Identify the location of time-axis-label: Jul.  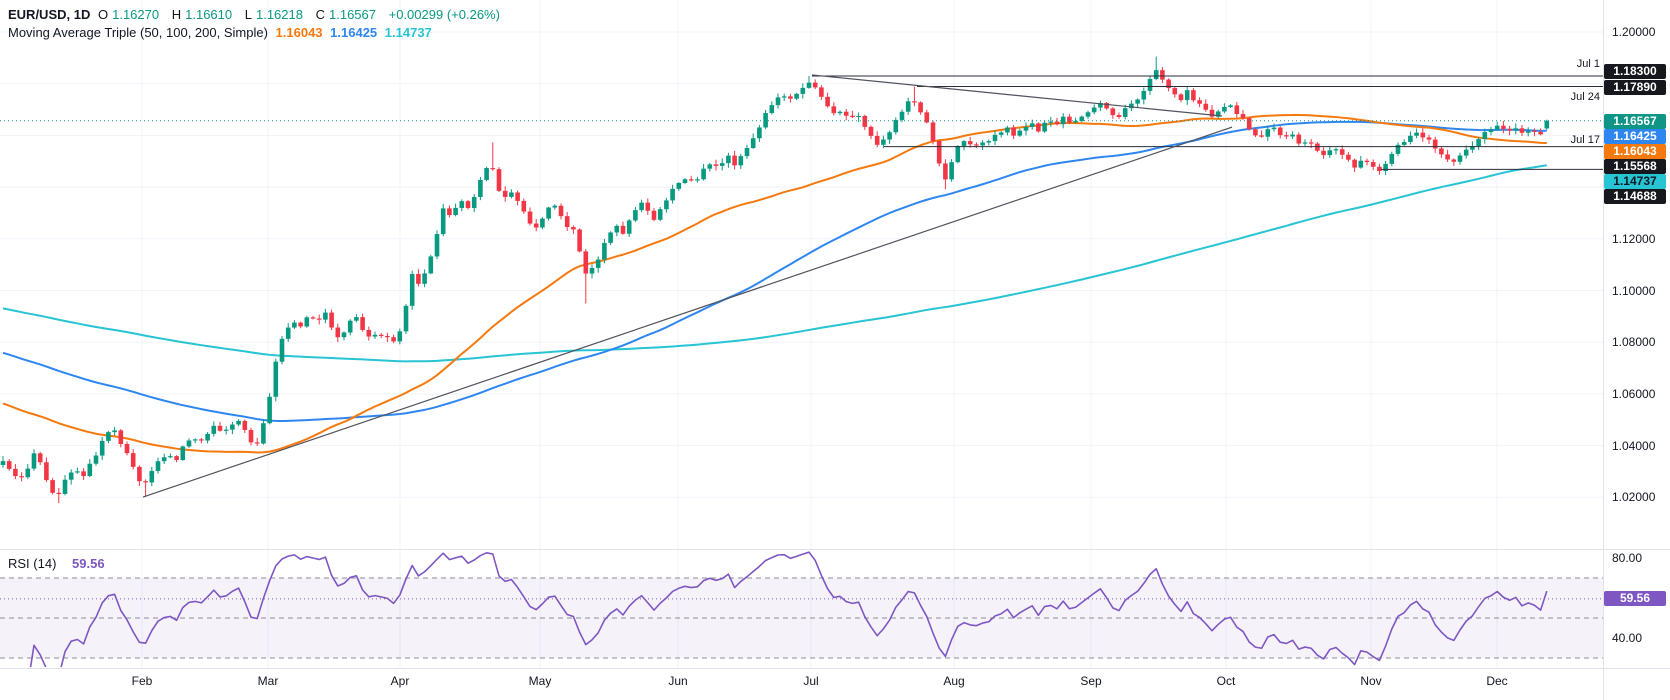
(811, 681).